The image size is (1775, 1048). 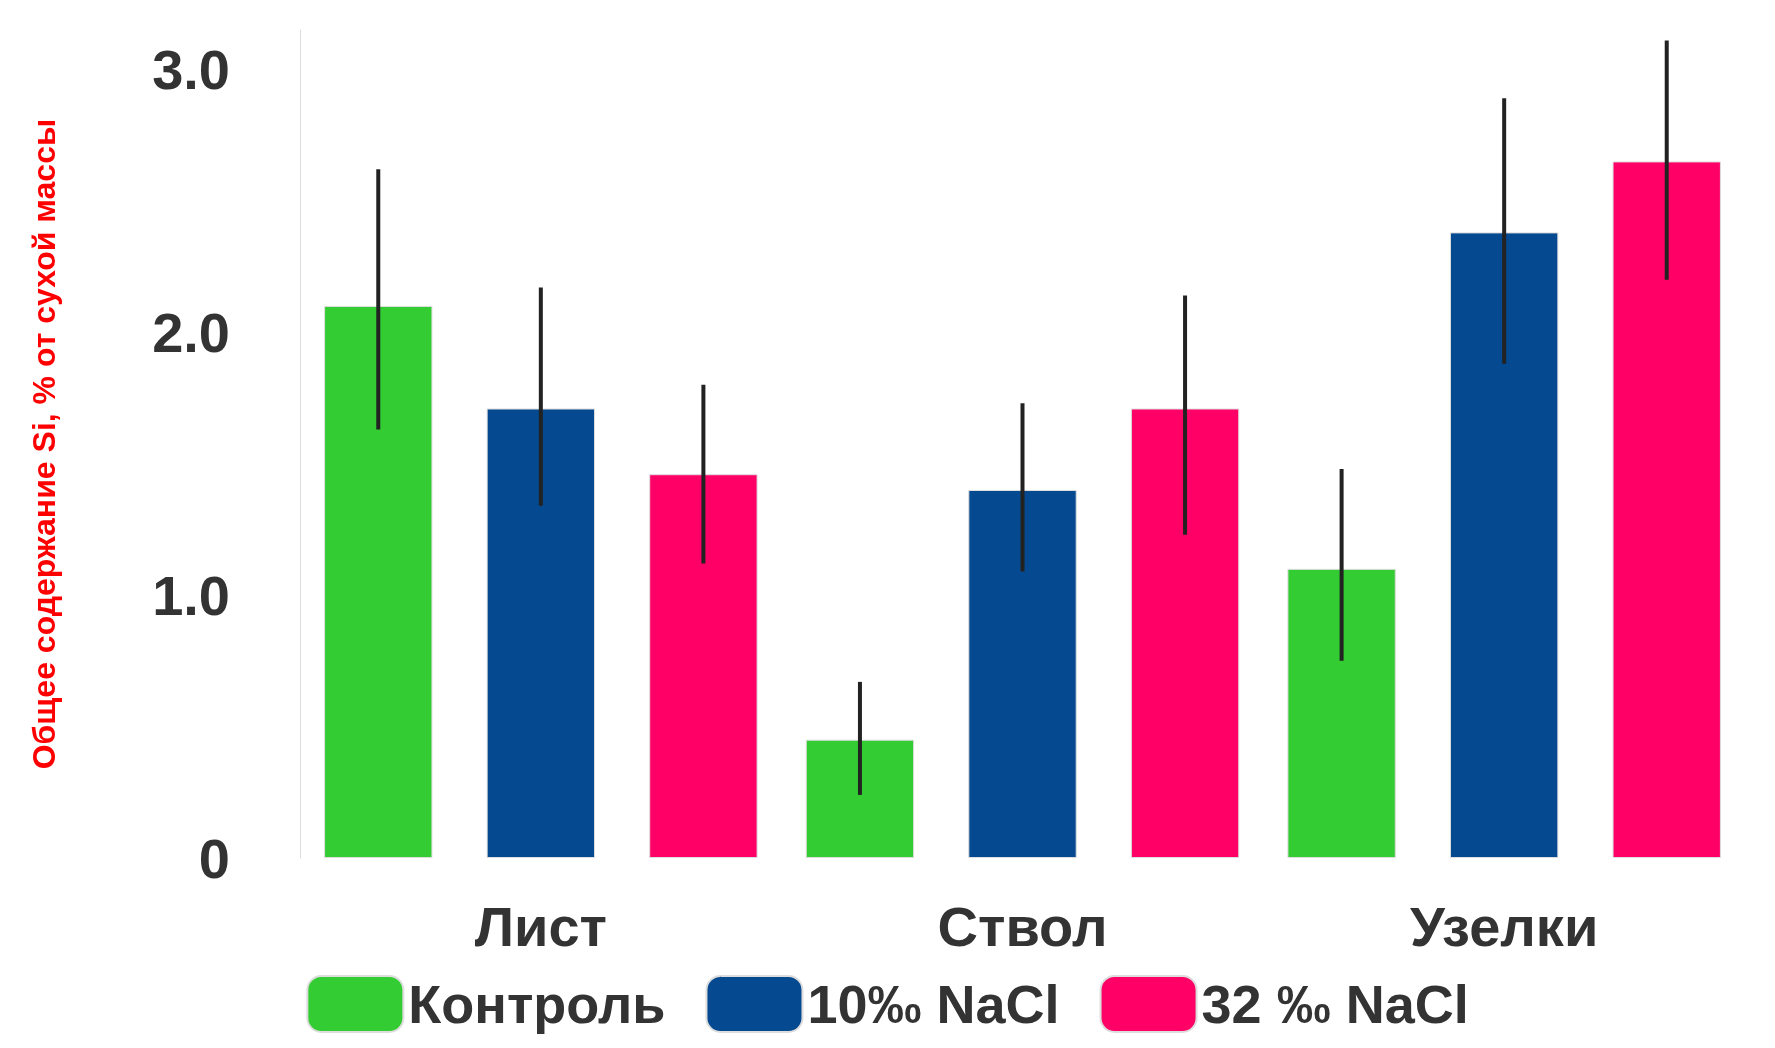 I want to click on legend-label: 10‰ NaCl, so click(x=933, y=1004).